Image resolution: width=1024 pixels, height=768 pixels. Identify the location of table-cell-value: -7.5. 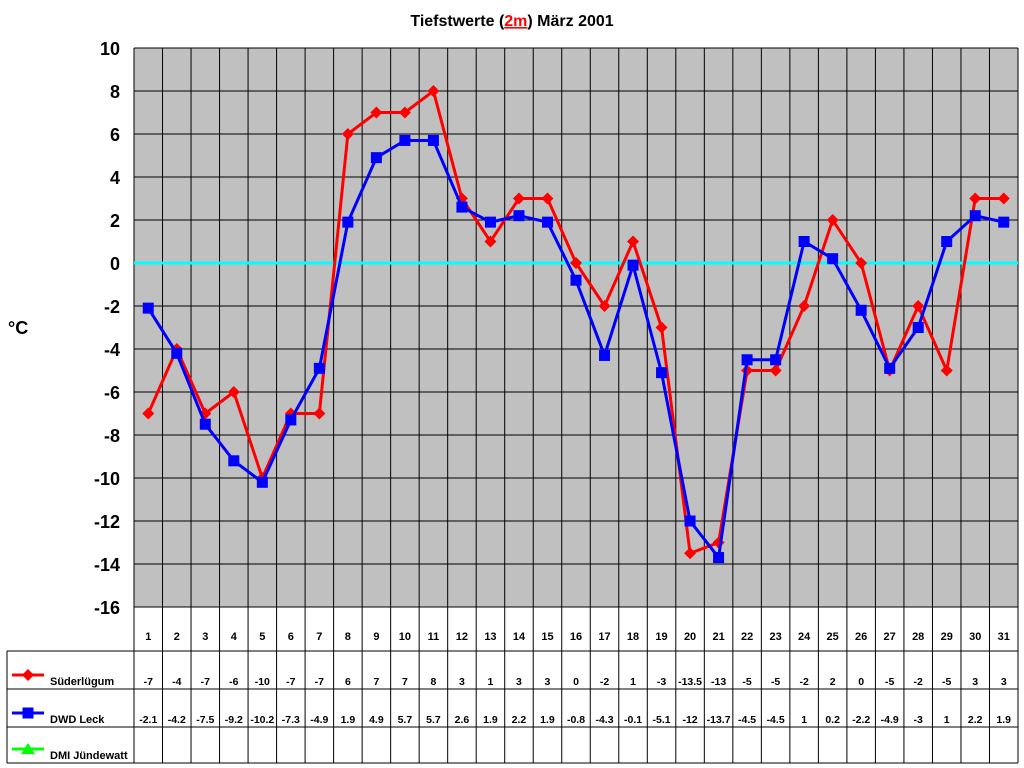
(205, 720).